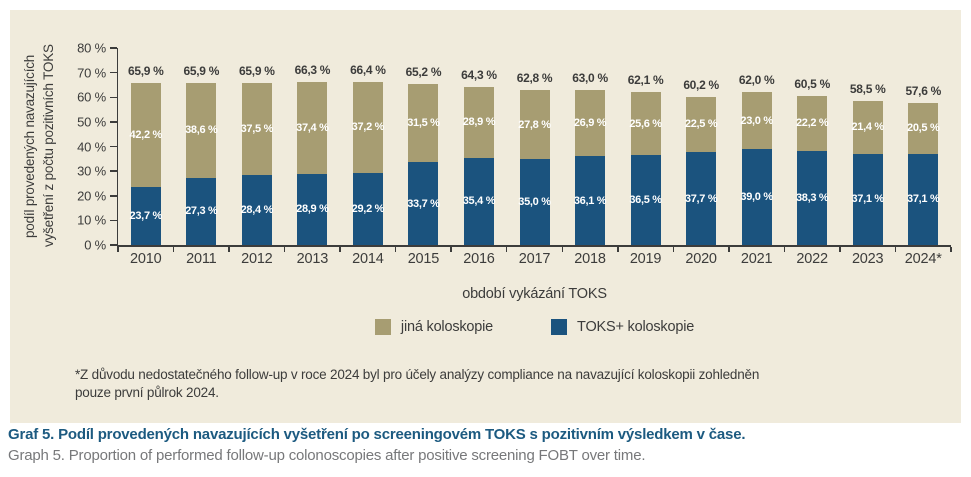 This screenshot has height=477, width=971. Describe the element at coordinates (534, 294) in the screenshot. I see `x-axis-title: období vykázání TOKS` at that location.